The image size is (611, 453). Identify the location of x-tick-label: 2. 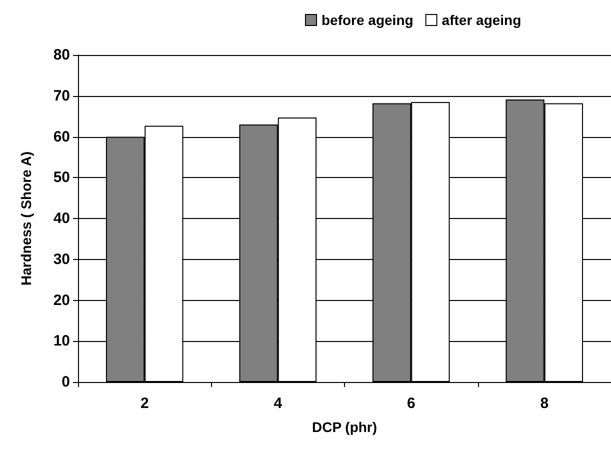
(144, 403).